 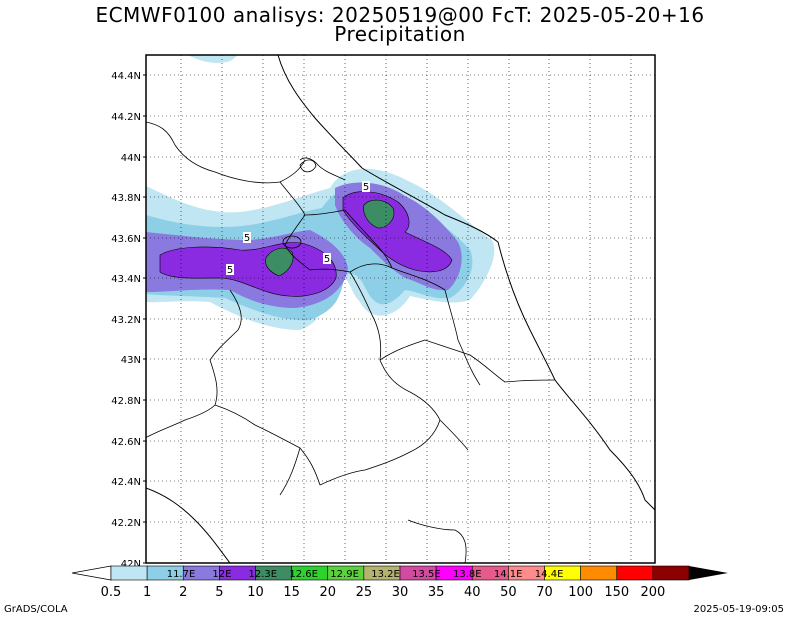 I want to click on lon-label: 12E, so click(x=221, y=574).